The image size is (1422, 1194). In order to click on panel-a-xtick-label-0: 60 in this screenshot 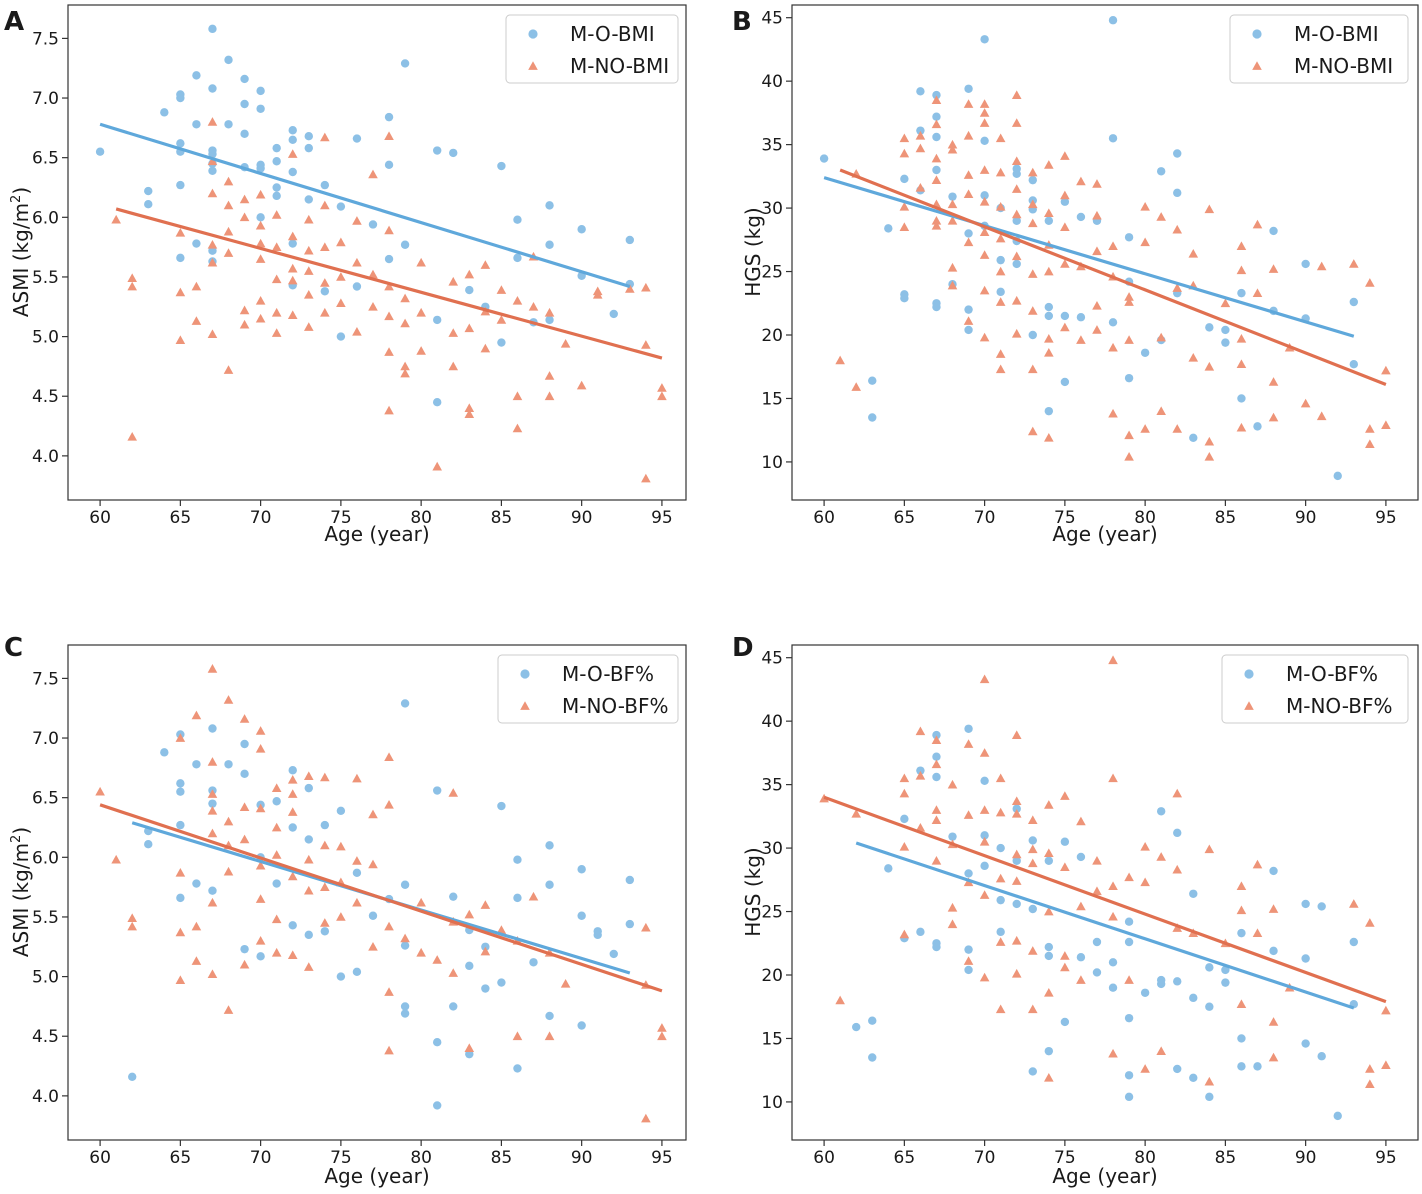, I will do `click(100, 518)`.